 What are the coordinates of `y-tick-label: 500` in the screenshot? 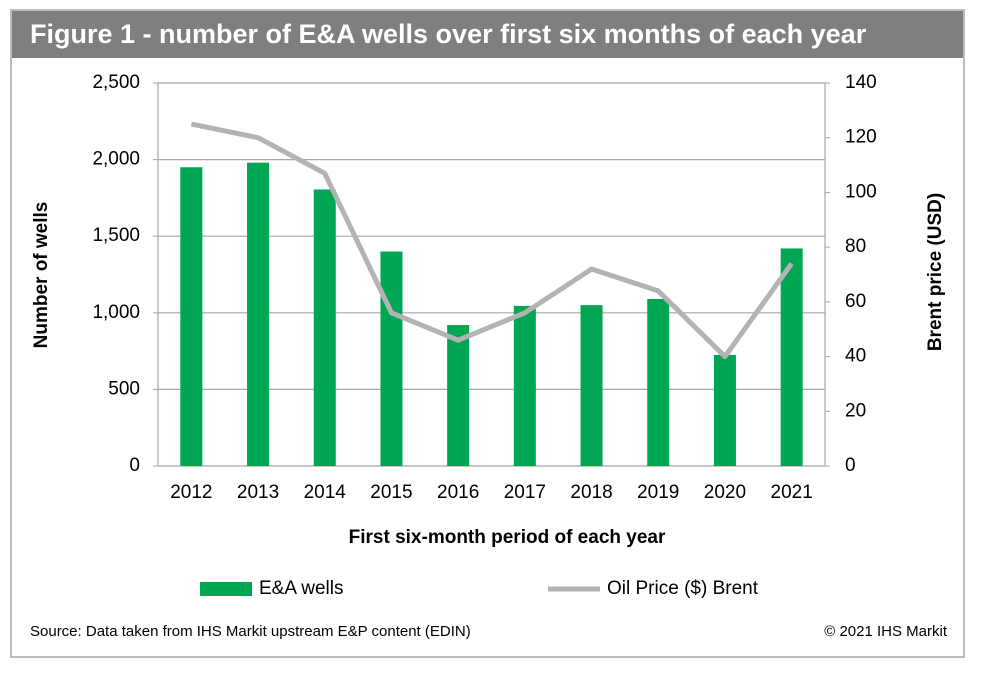 It's located at (124, 388).